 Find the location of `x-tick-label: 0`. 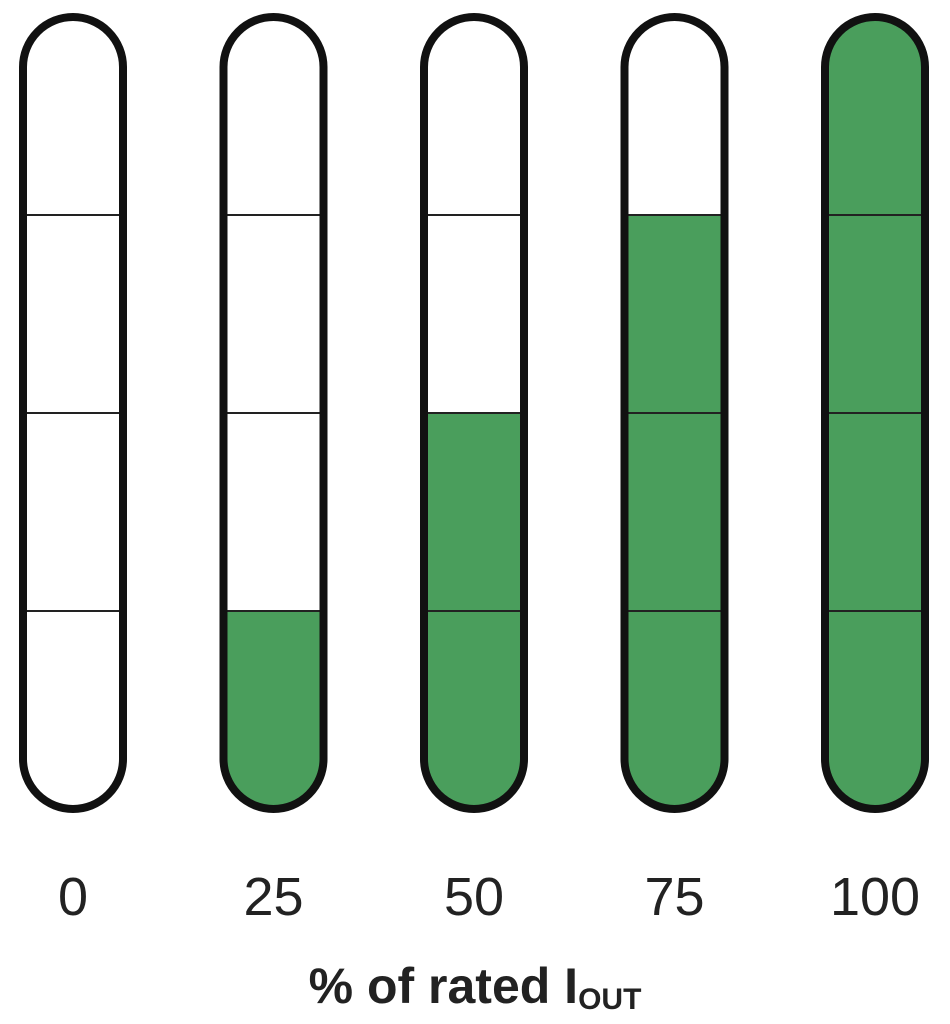

x-tick-label: 0 is located at coordinates (73, 897).